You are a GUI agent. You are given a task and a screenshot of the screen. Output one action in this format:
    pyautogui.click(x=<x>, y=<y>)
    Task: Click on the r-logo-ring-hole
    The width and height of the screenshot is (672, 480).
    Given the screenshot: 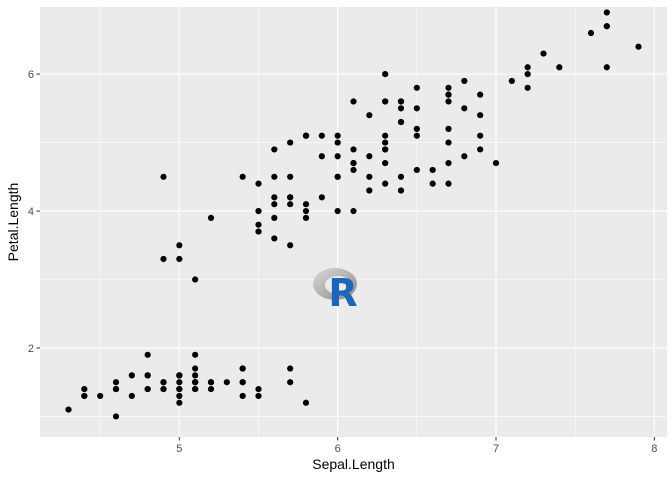 What is the action you would take?
    pyautogui.click(x=338, y=285)
    